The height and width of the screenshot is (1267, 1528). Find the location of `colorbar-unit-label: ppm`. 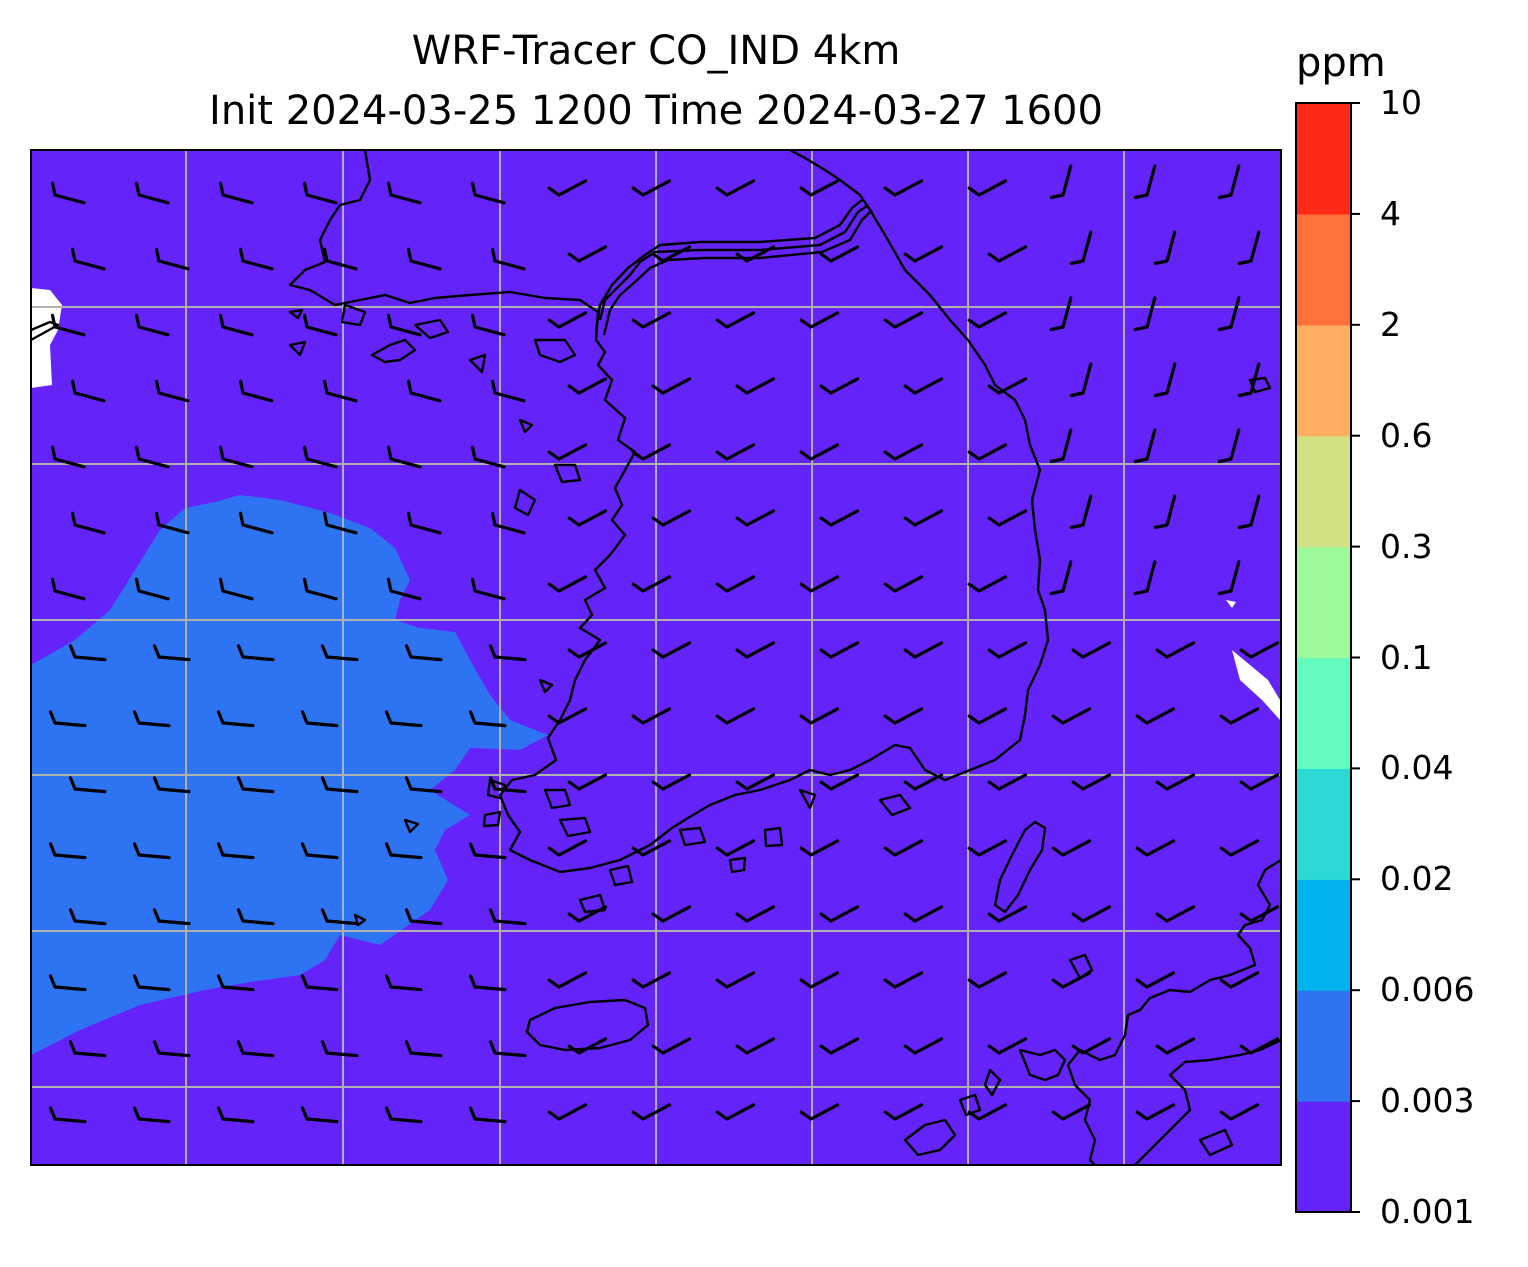

colorbar-unit-label: ppm is located at coordinates (1341, 63).